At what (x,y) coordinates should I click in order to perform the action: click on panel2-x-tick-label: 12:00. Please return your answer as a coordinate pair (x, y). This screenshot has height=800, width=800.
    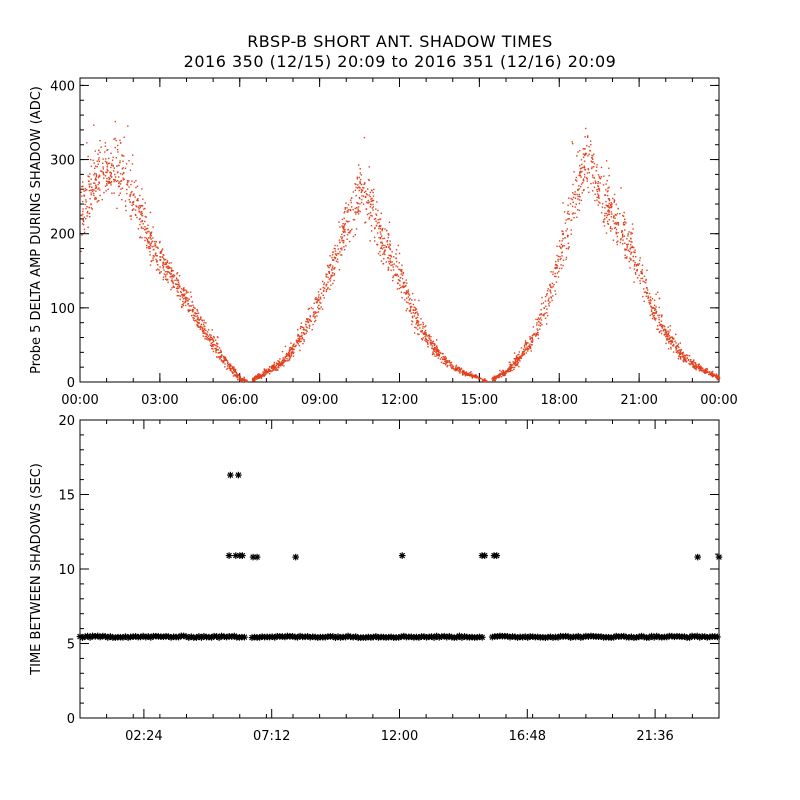
    Looking at the image, I should click on (399, 736).